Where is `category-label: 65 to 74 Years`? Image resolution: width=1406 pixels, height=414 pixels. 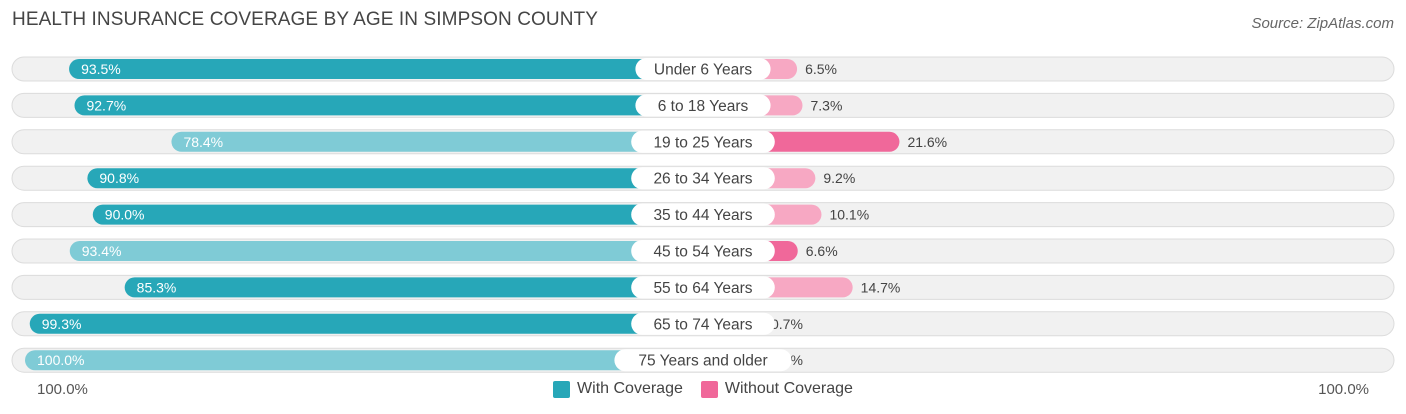 category-label: 65 to 74 Years is located at coordinates (702, 324).